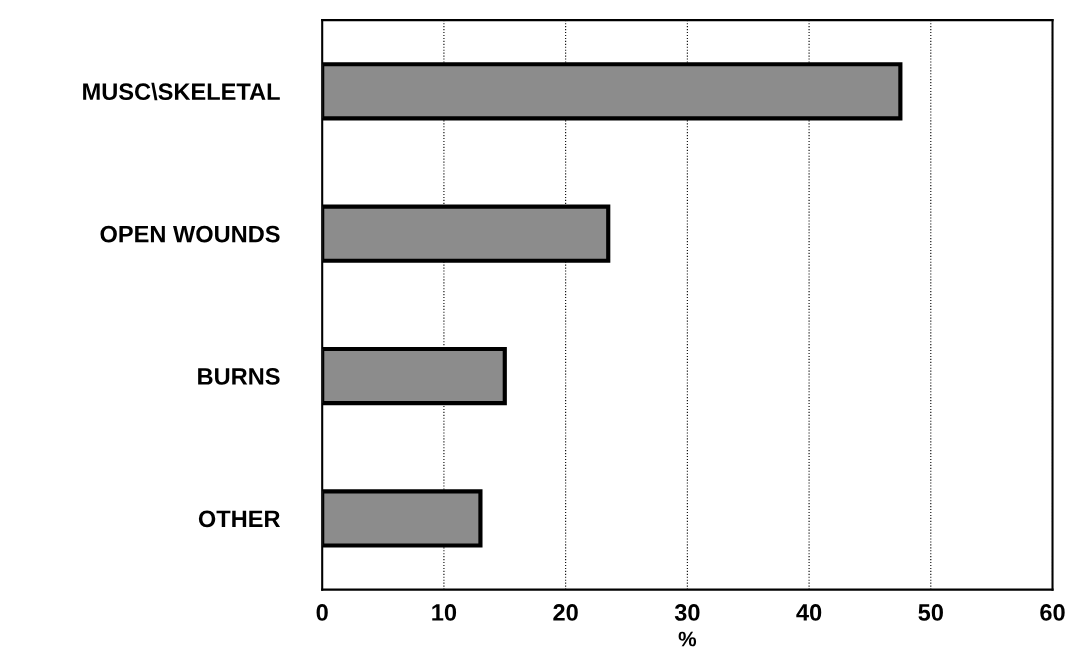 Image resolution: width=1074 pixels, height=670 pixels. I want to click on x-tick-label: 60, so click(1052, 612).